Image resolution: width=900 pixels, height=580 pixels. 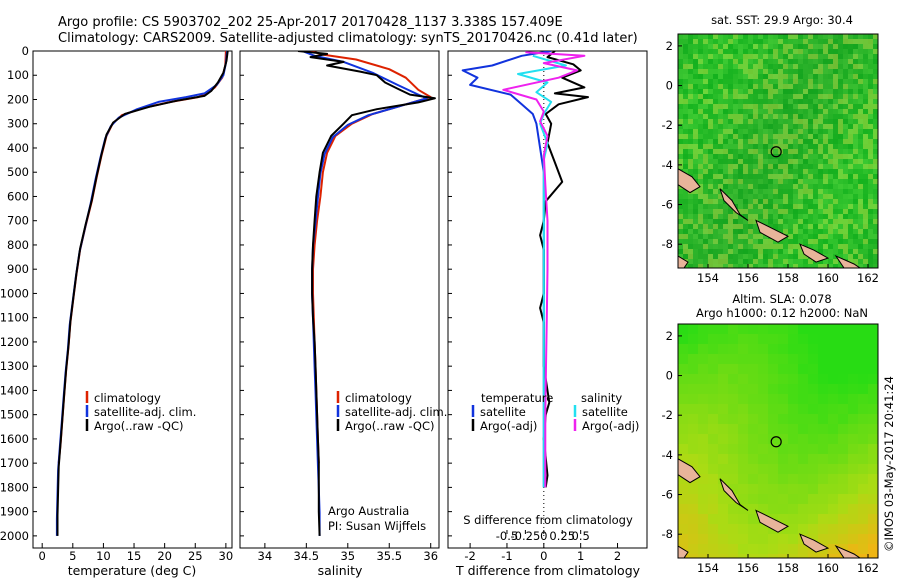 I want to click on island, so click(x=814, y=253).